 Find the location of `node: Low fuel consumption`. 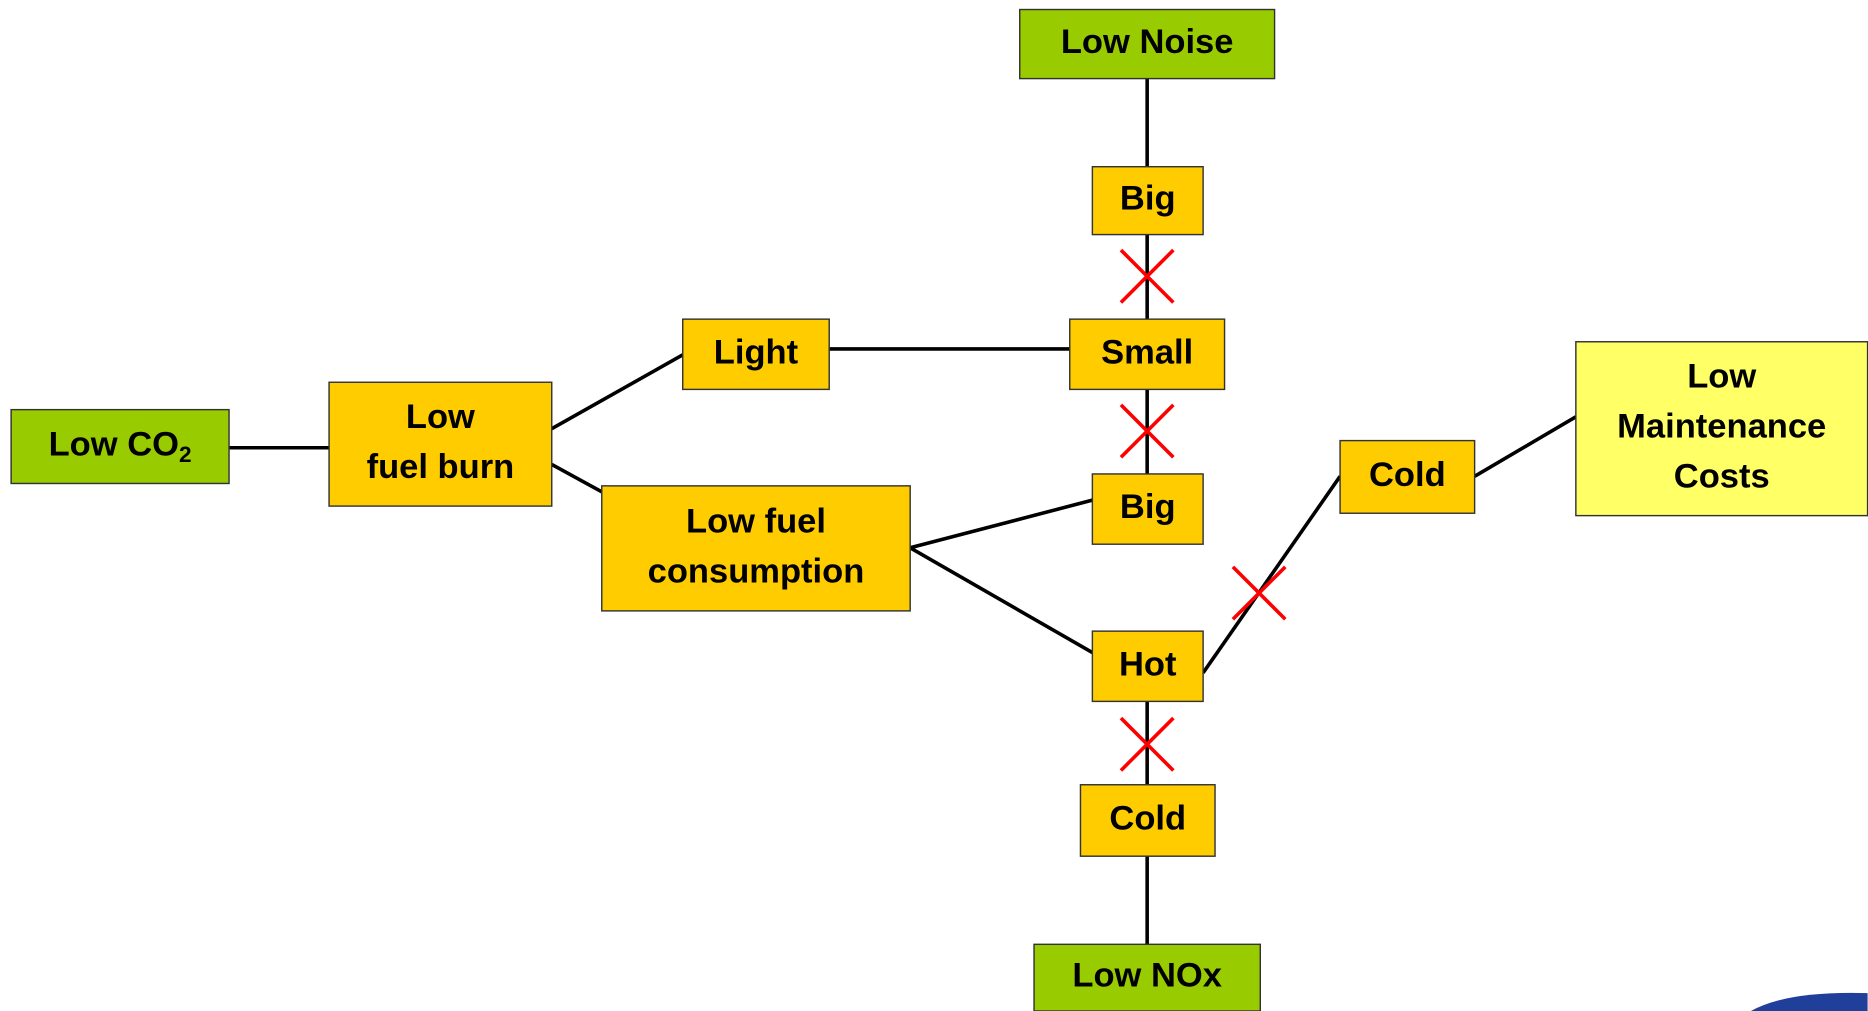

node: Low fuel consumption is located at coordinates (756, 548).